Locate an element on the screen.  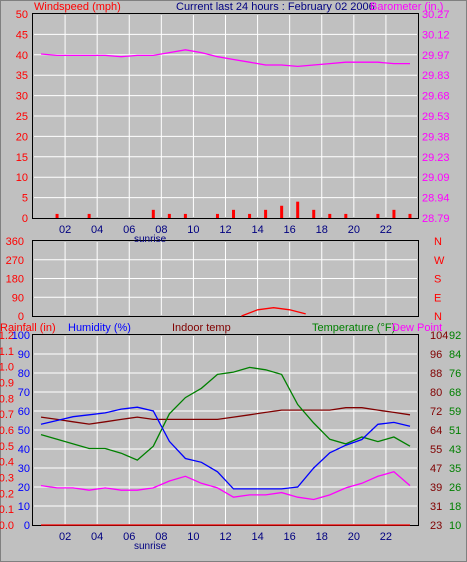
compass-tick-label: N is located at coordinates (438, 317).